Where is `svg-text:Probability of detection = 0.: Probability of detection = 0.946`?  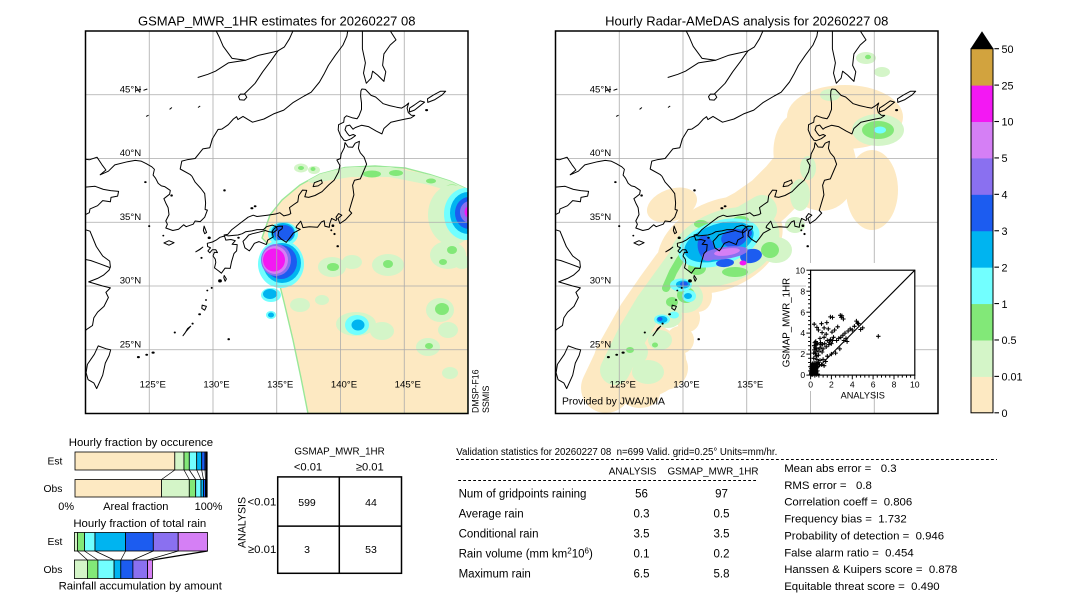
svg-text:Probability of detection = 0.: Probability of detection = 0.946 is located at coordinates (864, 537).